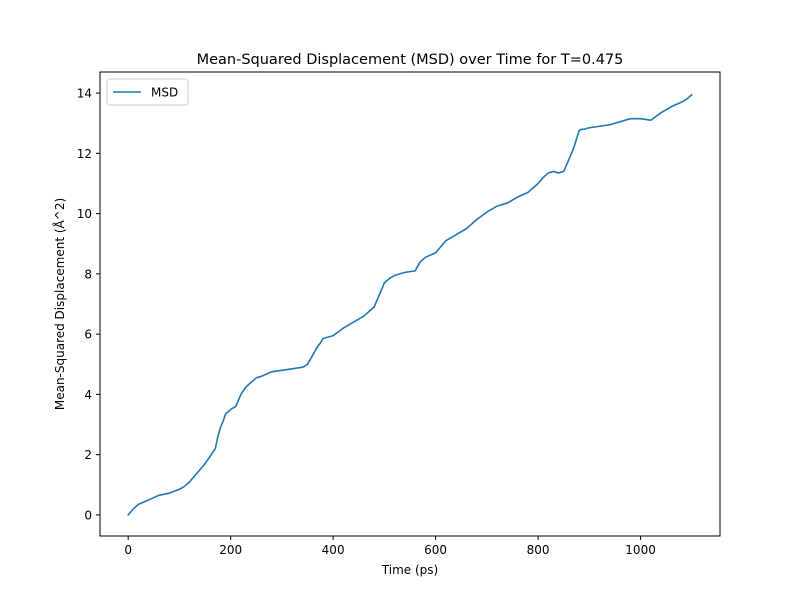  I want to click on legend-box, so click(147, 92).